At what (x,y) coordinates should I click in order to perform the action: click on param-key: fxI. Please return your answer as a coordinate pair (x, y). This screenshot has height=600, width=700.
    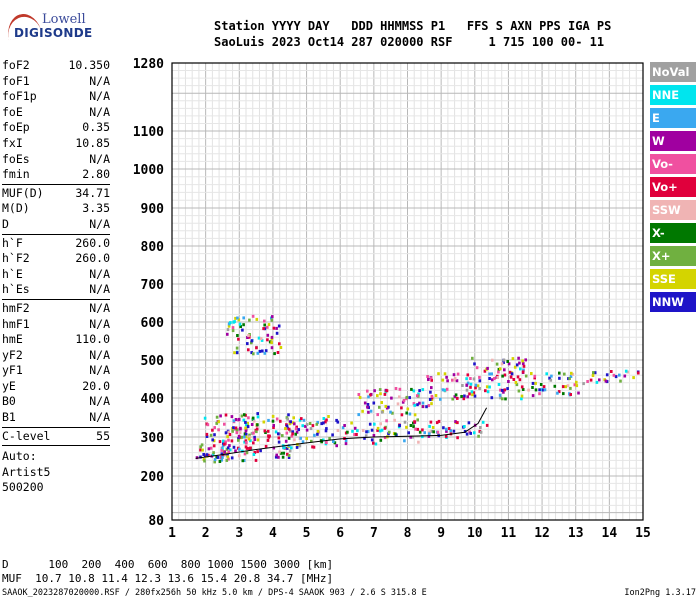
    Looking at the image, I should click on (12, 142).